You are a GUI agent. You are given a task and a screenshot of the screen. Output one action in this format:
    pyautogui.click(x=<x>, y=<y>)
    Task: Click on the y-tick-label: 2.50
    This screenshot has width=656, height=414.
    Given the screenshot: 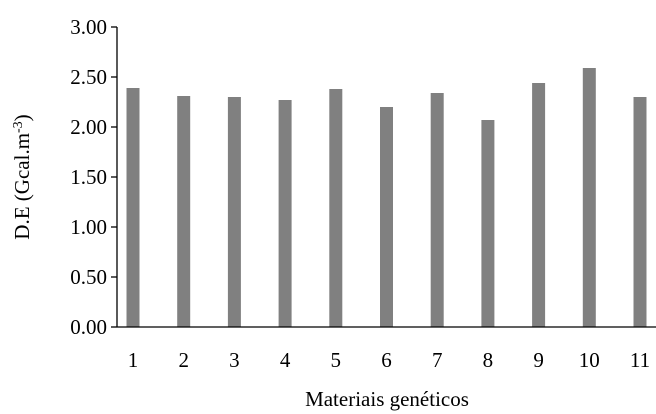 What is the action you would take?
    pyautogui.click(x=88, y=77)
    